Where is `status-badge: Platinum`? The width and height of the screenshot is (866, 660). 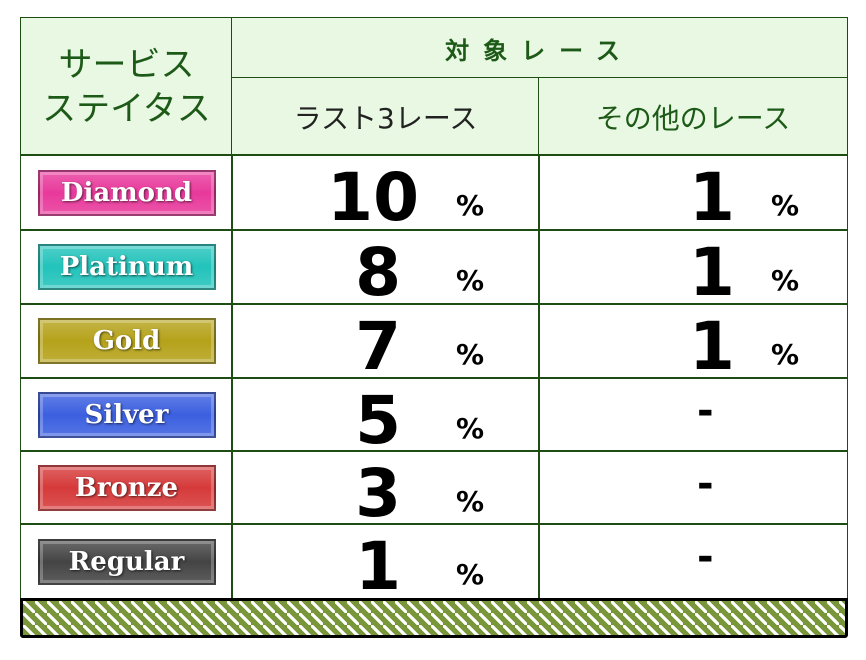 status-badge: Platinum is located at coordinates (126, 267).